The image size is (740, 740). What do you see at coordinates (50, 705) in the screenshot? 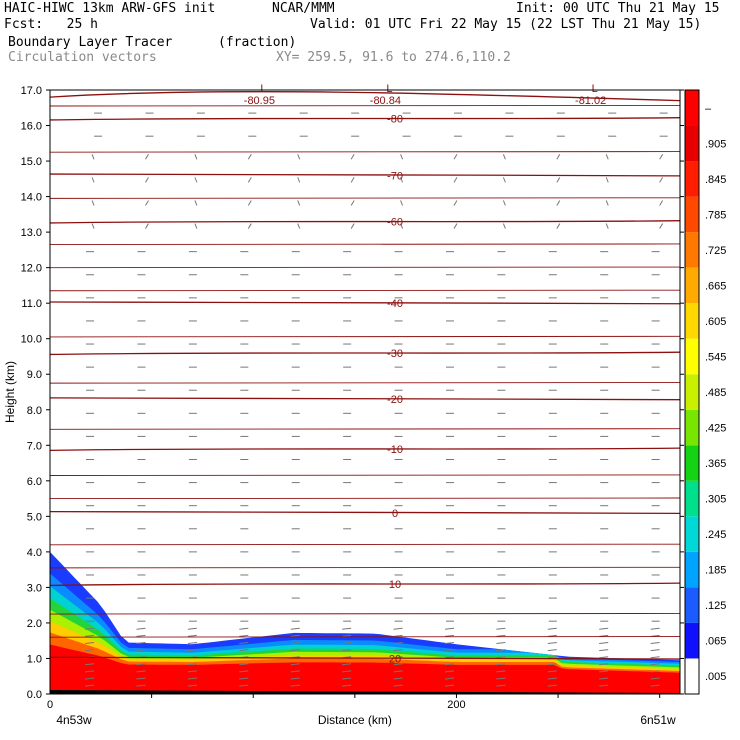
I see `x-tick-label: 0` at bounding box center [50, 705].